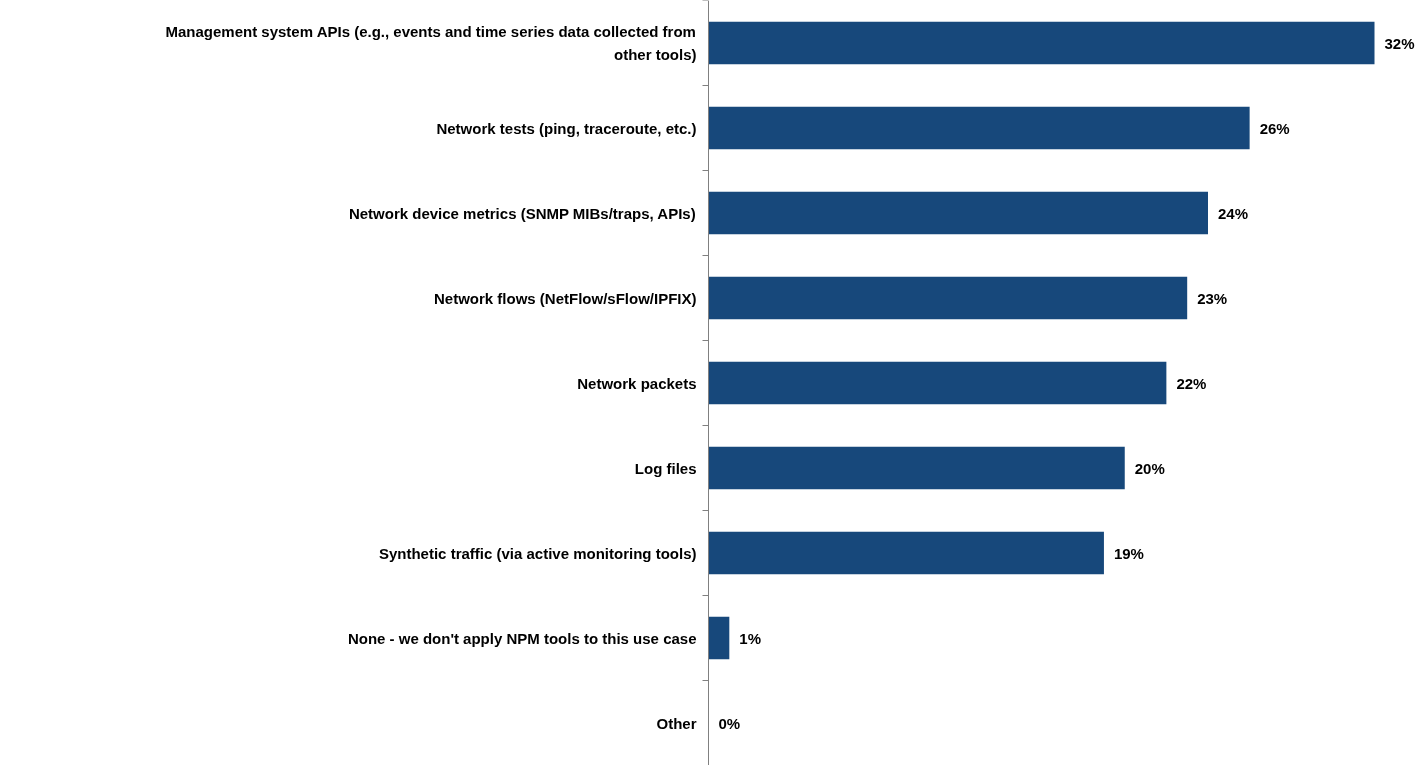 This screenshot has height=772, width=1423. I want to click on y-tick-label: Network packets, so click(637, 383).